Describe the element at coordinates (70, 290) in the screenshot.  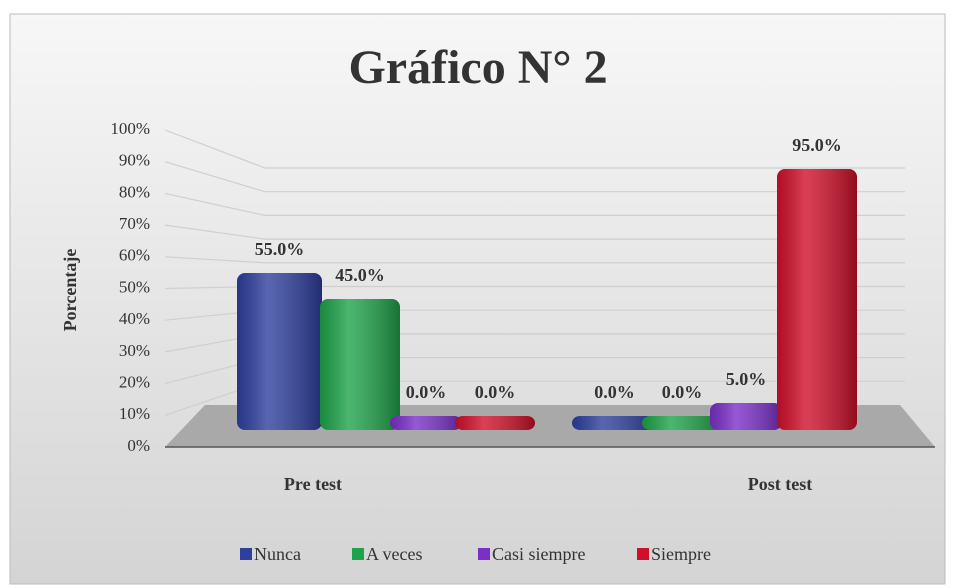
I see `y-axis-label: Porcentaje` at that location.